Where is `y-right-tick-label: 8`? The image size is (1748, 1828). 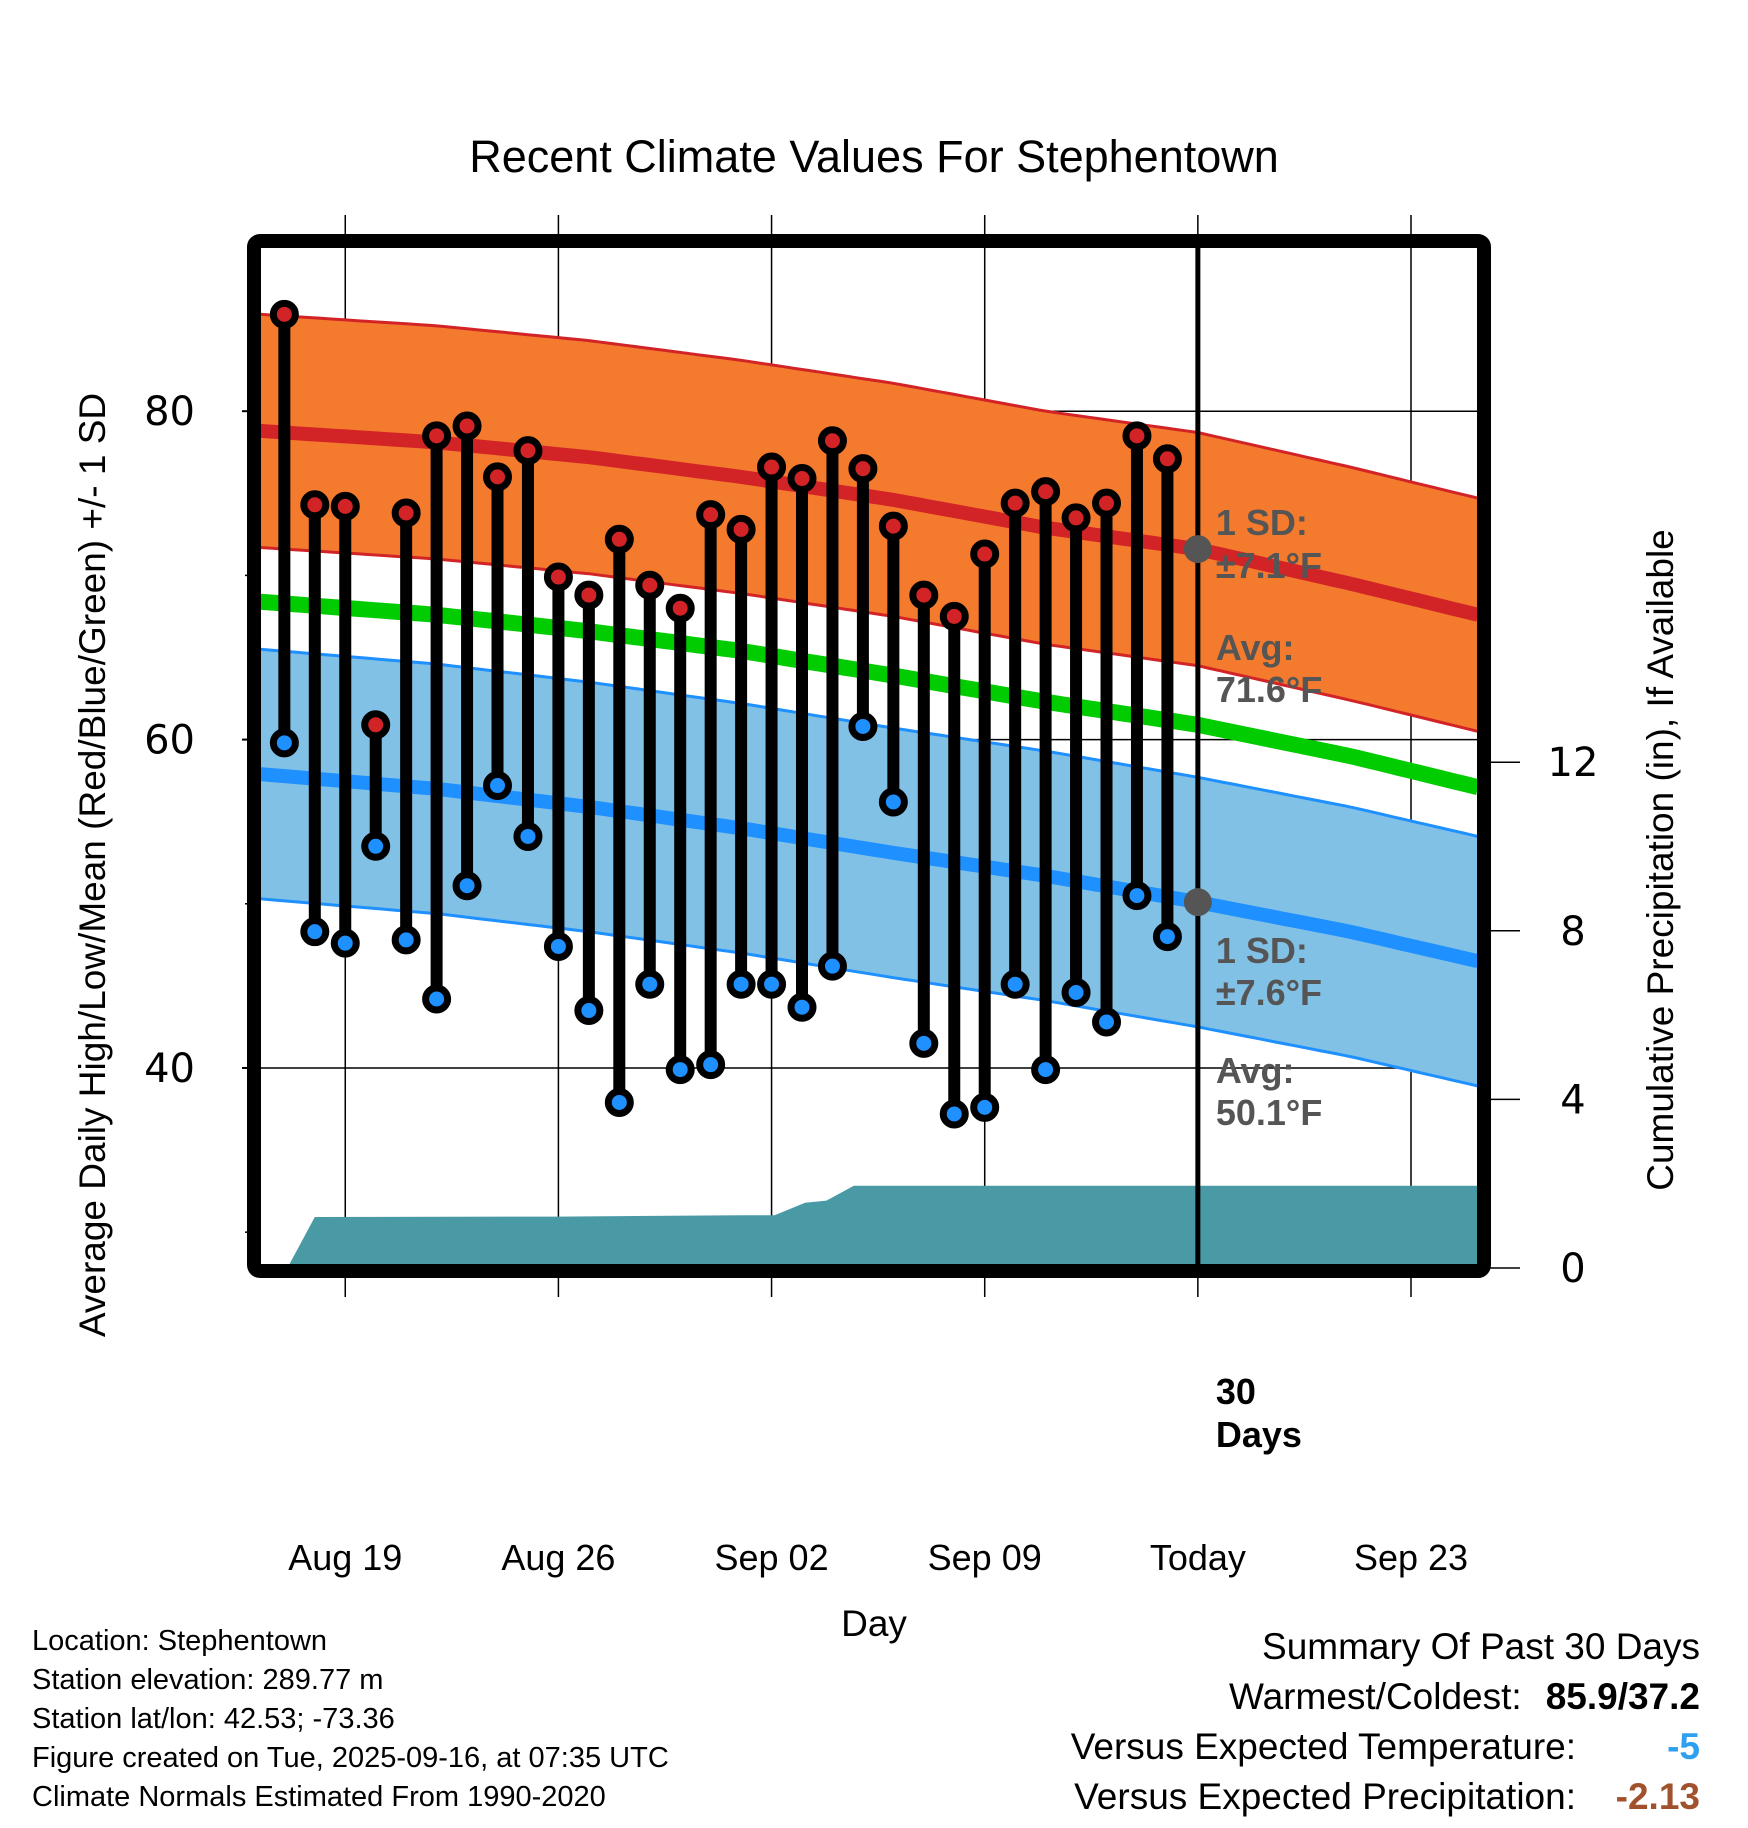 y-right-tick-label: 8 is located at coordinates (1572, 932).